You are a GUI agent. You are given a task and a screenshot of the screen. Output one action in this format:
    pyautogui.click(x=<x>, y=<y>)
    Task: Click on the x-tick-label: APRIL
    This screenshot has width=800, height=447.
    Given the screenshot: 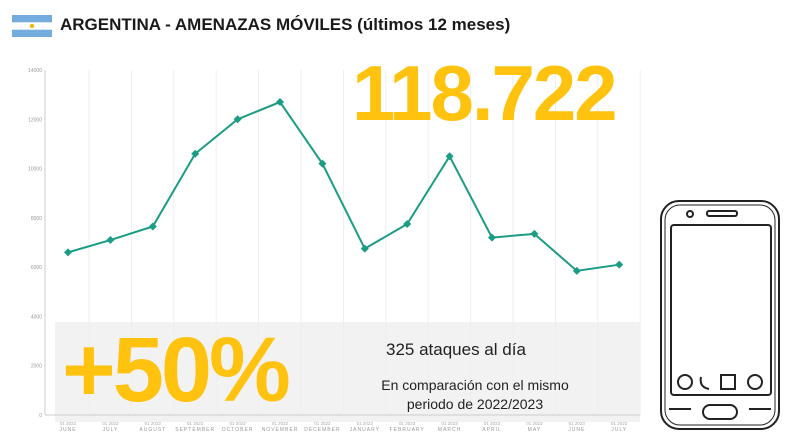 What is the action you would take?
    pyautogui.click(x=491, y=430)
    